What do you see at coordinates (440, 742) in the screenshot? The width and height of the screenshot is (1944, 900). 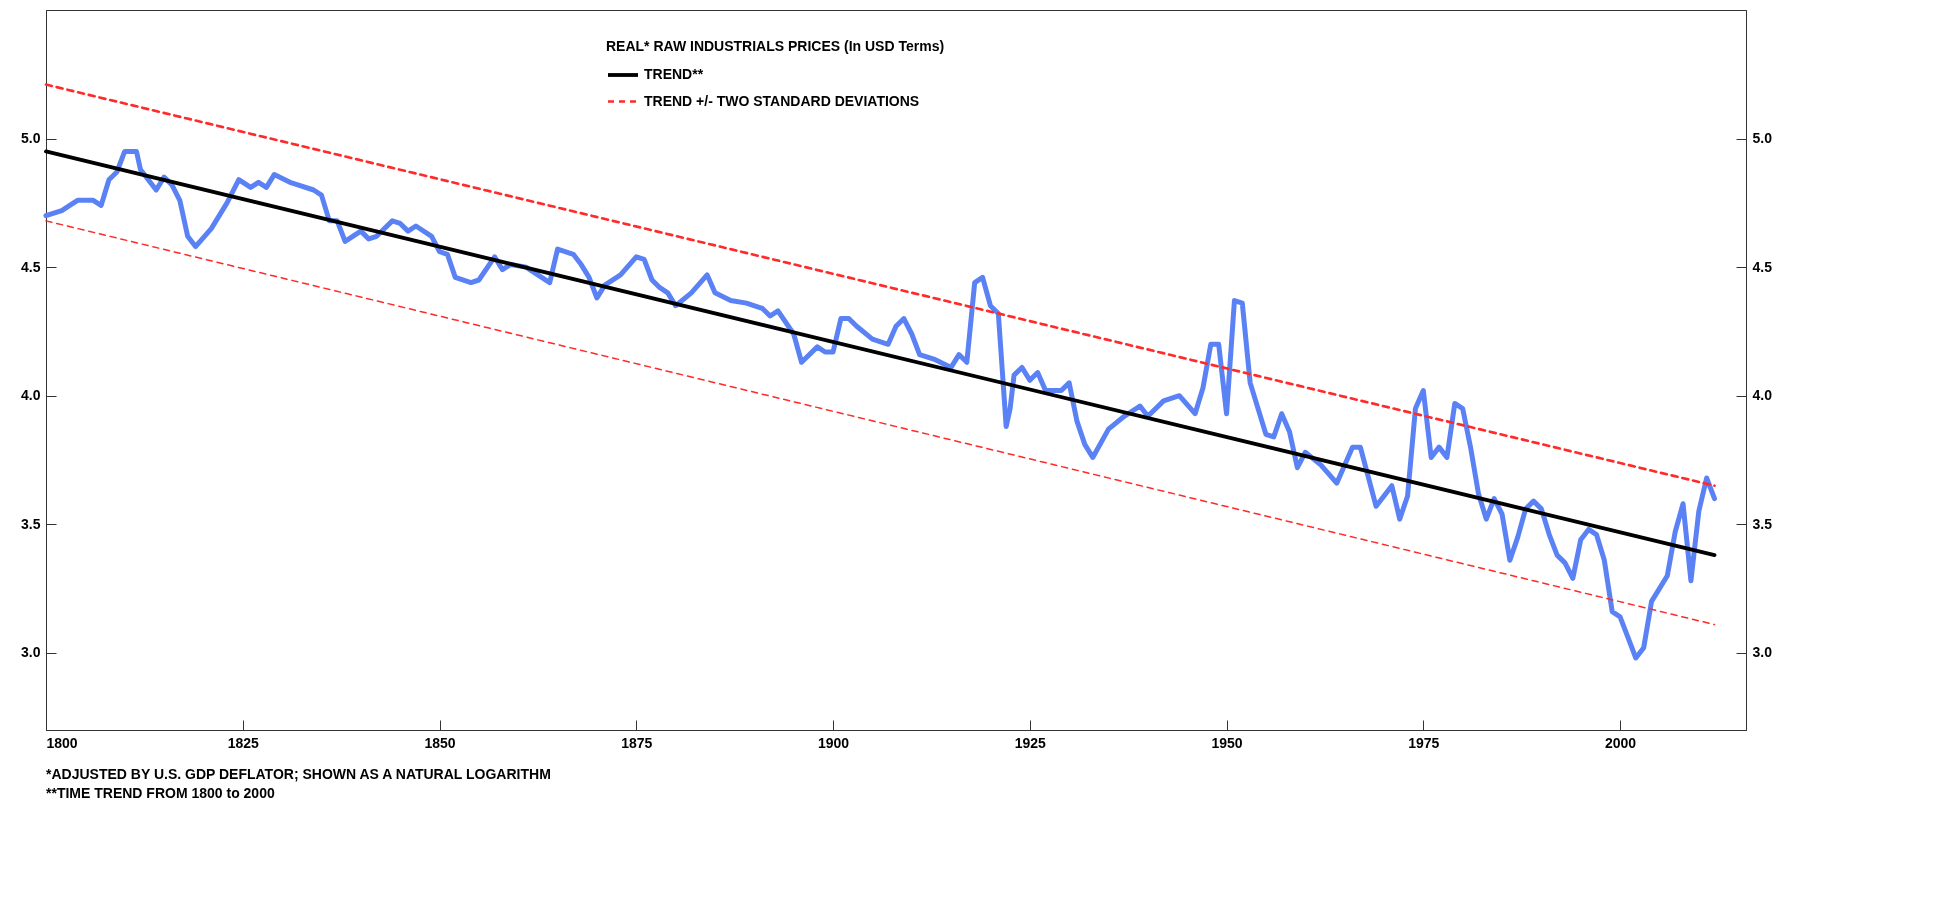 I see `x-tick-label: 1850` at bounding box center [440, 742].